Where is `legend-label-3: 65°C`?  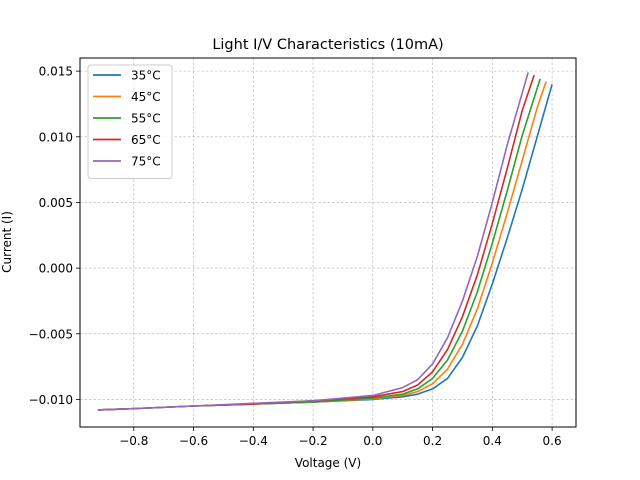 legend-label-3: 65°C is located at coordinates (146, 140).